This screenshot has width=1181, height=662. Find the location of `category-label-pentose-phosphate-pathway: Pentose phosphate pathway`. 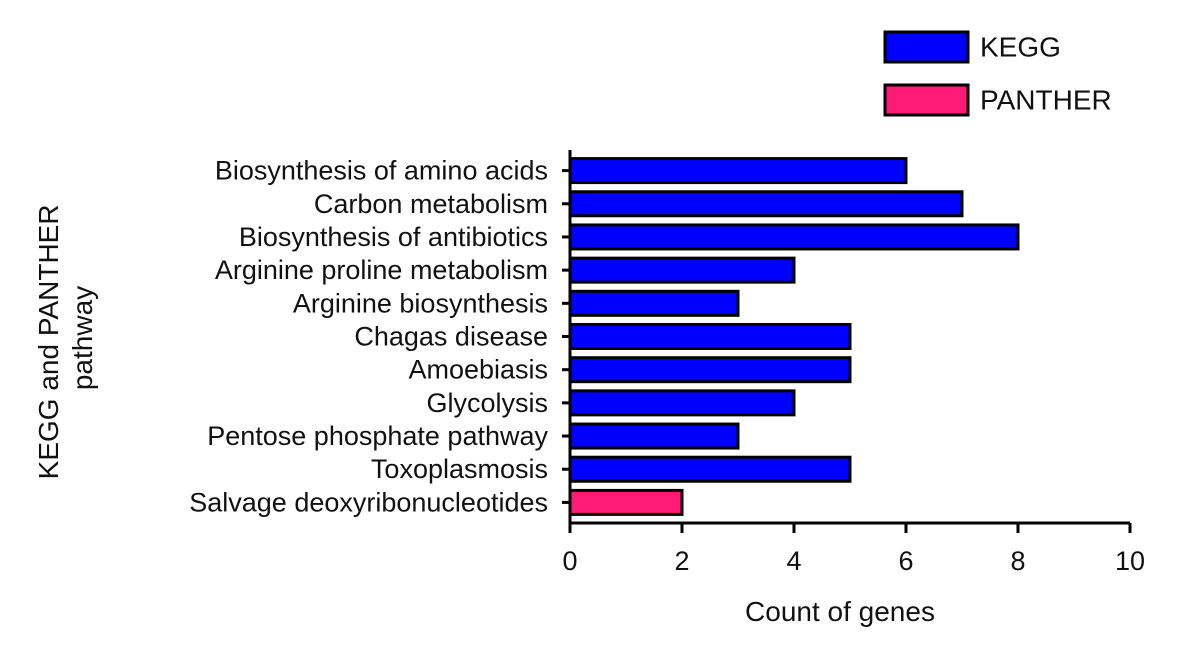

category-label-pentose-phosphate-pathway: Pentose phosphate pathway is located at coordinates (377, 436).